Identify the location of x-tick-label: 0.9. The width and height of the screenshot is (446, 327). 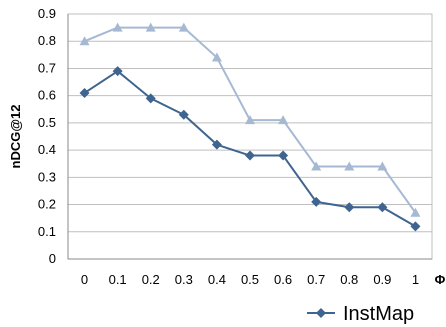
(382, 279).